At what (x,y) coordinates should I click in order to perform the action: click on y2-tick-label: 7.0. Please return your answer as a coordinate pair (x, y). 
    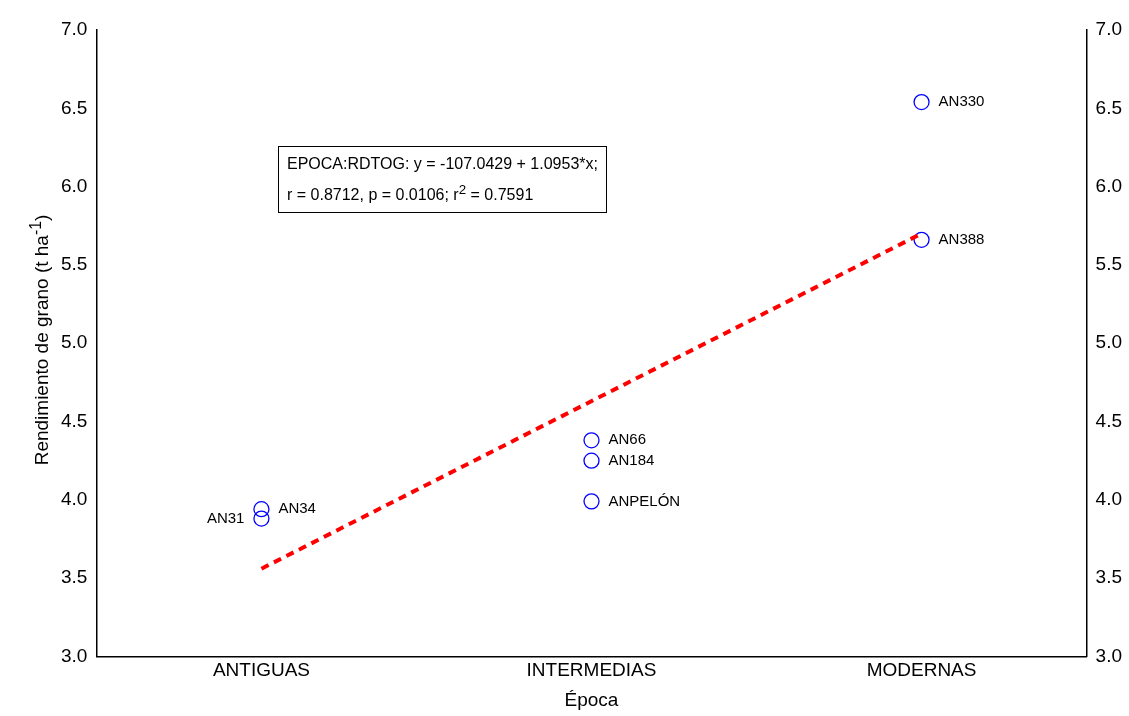
    Looking at the image, I should click on (1109, 29).